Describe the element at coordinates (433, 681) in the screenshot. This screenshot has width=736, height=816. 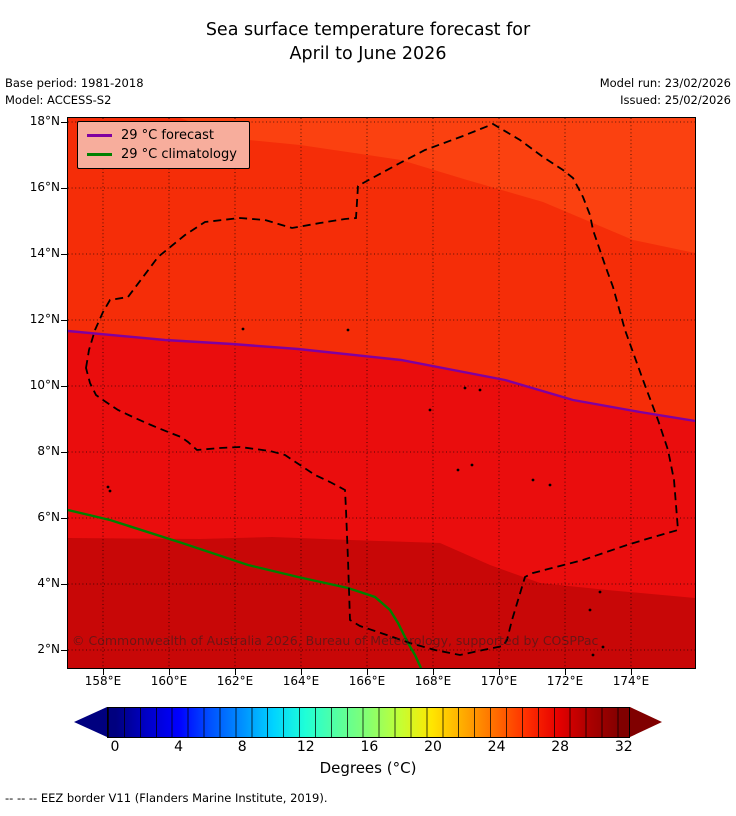
I see `lon-tick-label: 168°E` at that location.